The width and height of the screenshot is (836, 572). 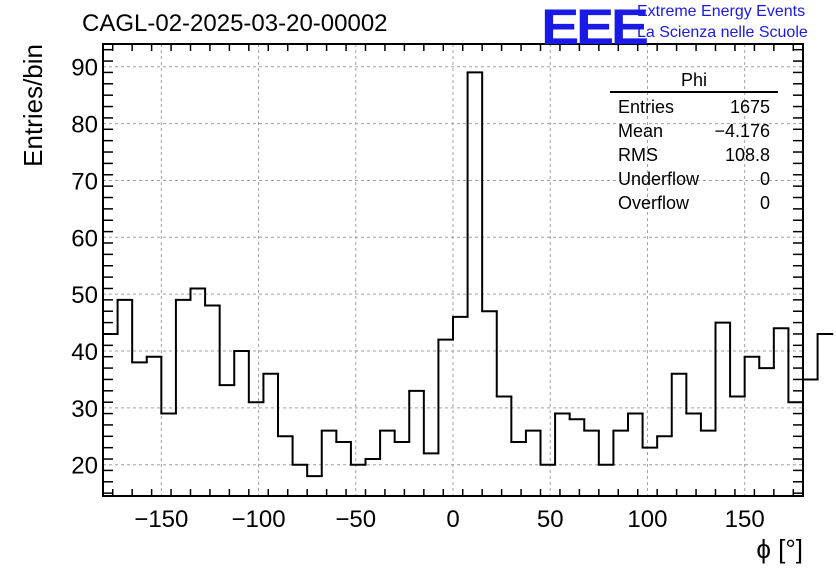 What do you see at coordinates (694, 203) in the screenshot?
I see `stats-row-overflow: Overflow 0` at bounding box center [694, 203].